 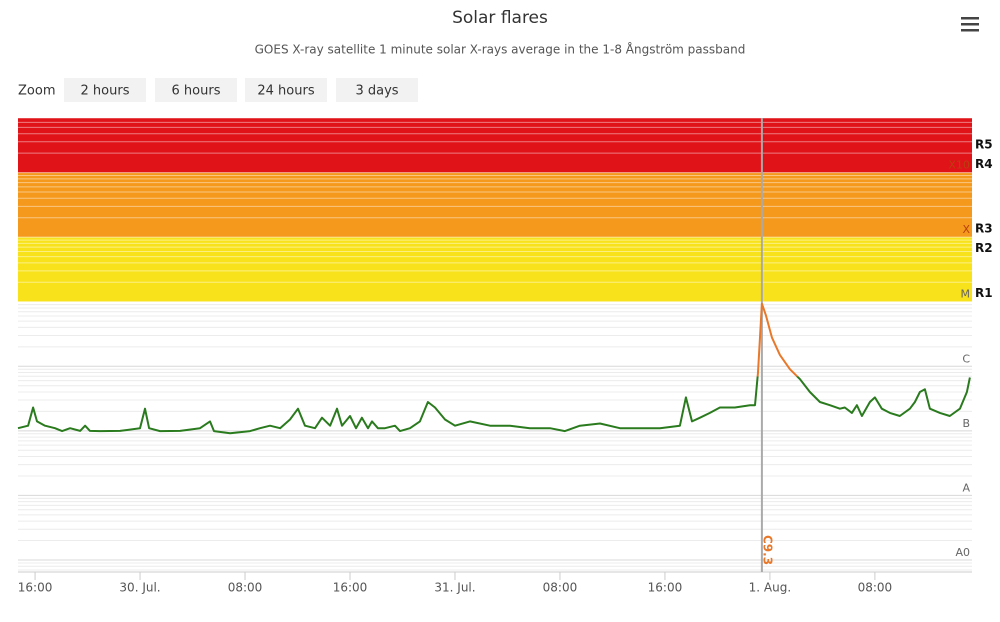 What do you see at coordinates (966, 487) in the screenshot?
I see `y-tick-label: A` at bounding box center [966, 487].